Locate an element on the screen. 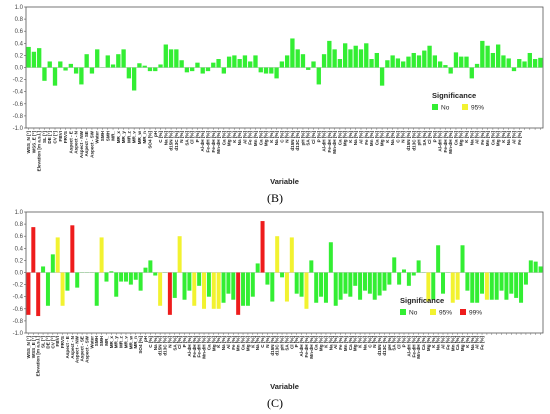  legend-swatch is located at coordinates (463, 312).